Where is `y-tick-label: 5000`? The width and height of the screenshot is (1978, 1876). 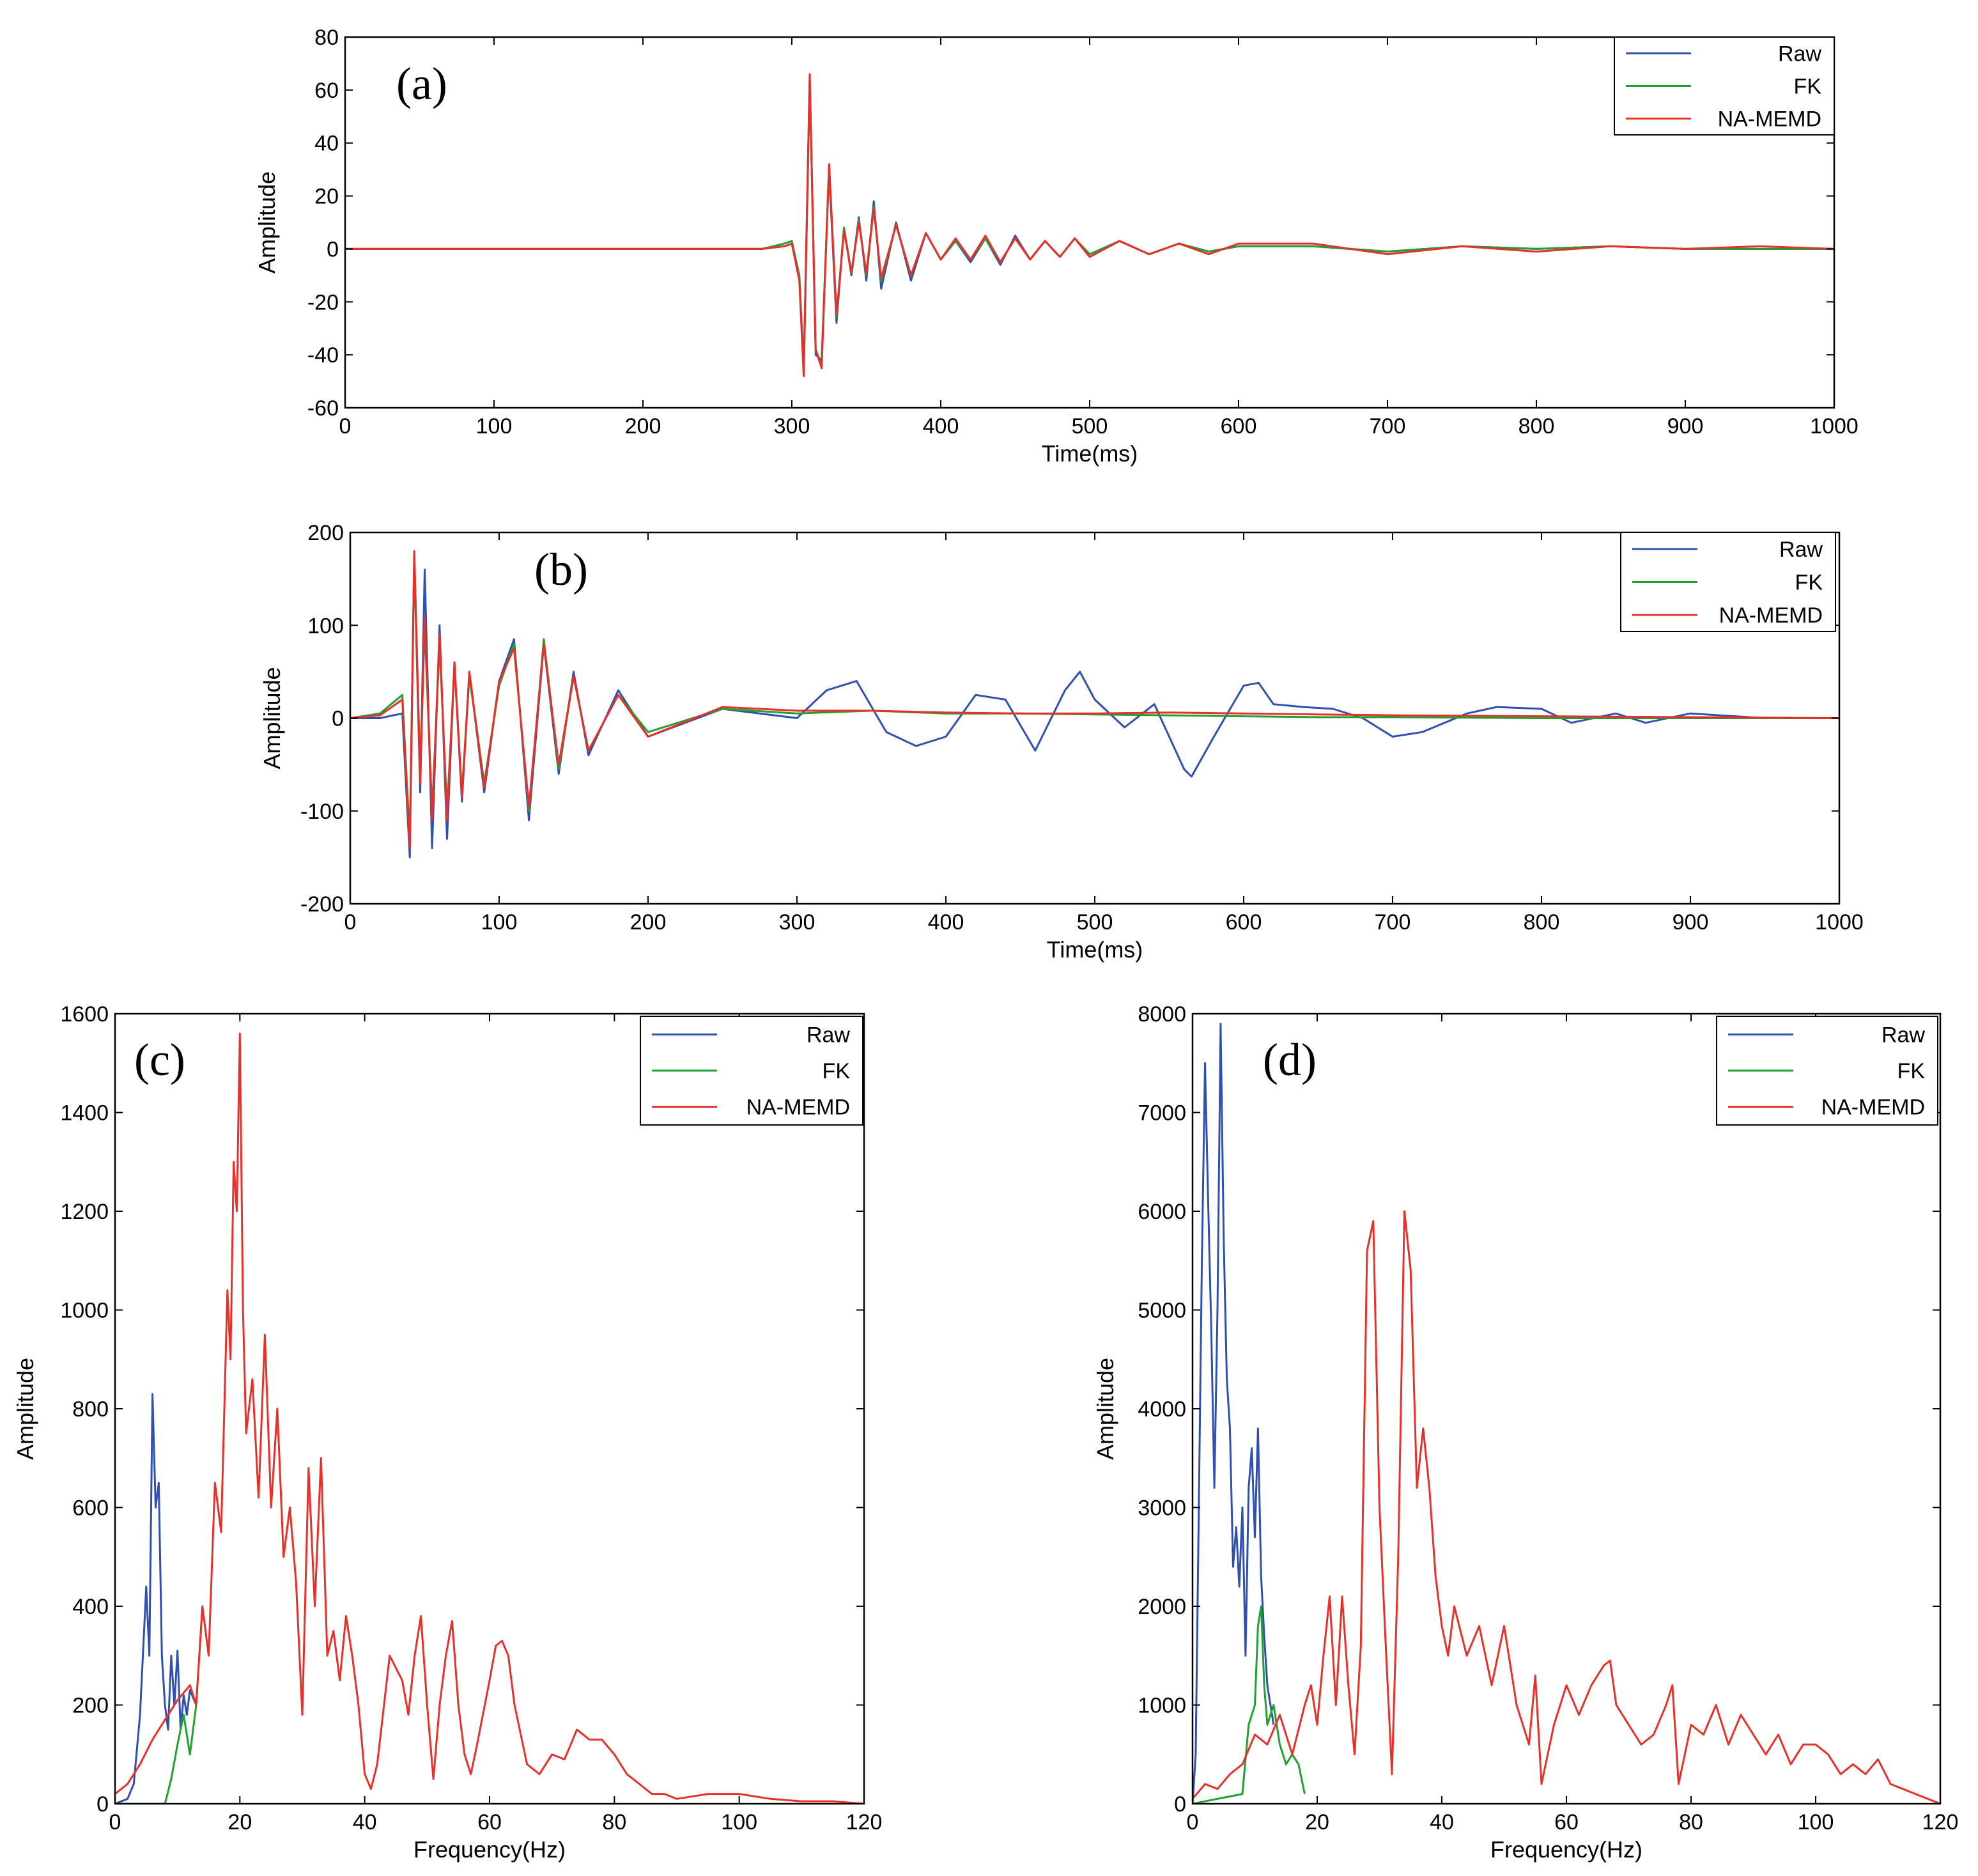
y-tick-label: 5000 is located at coordinates (1162, 1311).